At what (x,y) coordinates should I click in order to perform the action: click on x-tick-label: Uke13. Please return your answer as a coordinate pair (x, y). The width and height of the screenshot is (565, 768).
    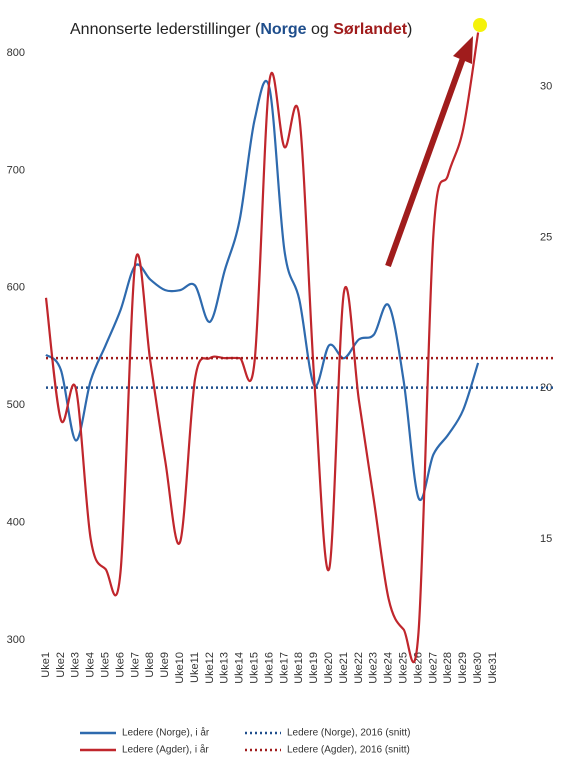
    Looking at the image, I should click on (225, 668).